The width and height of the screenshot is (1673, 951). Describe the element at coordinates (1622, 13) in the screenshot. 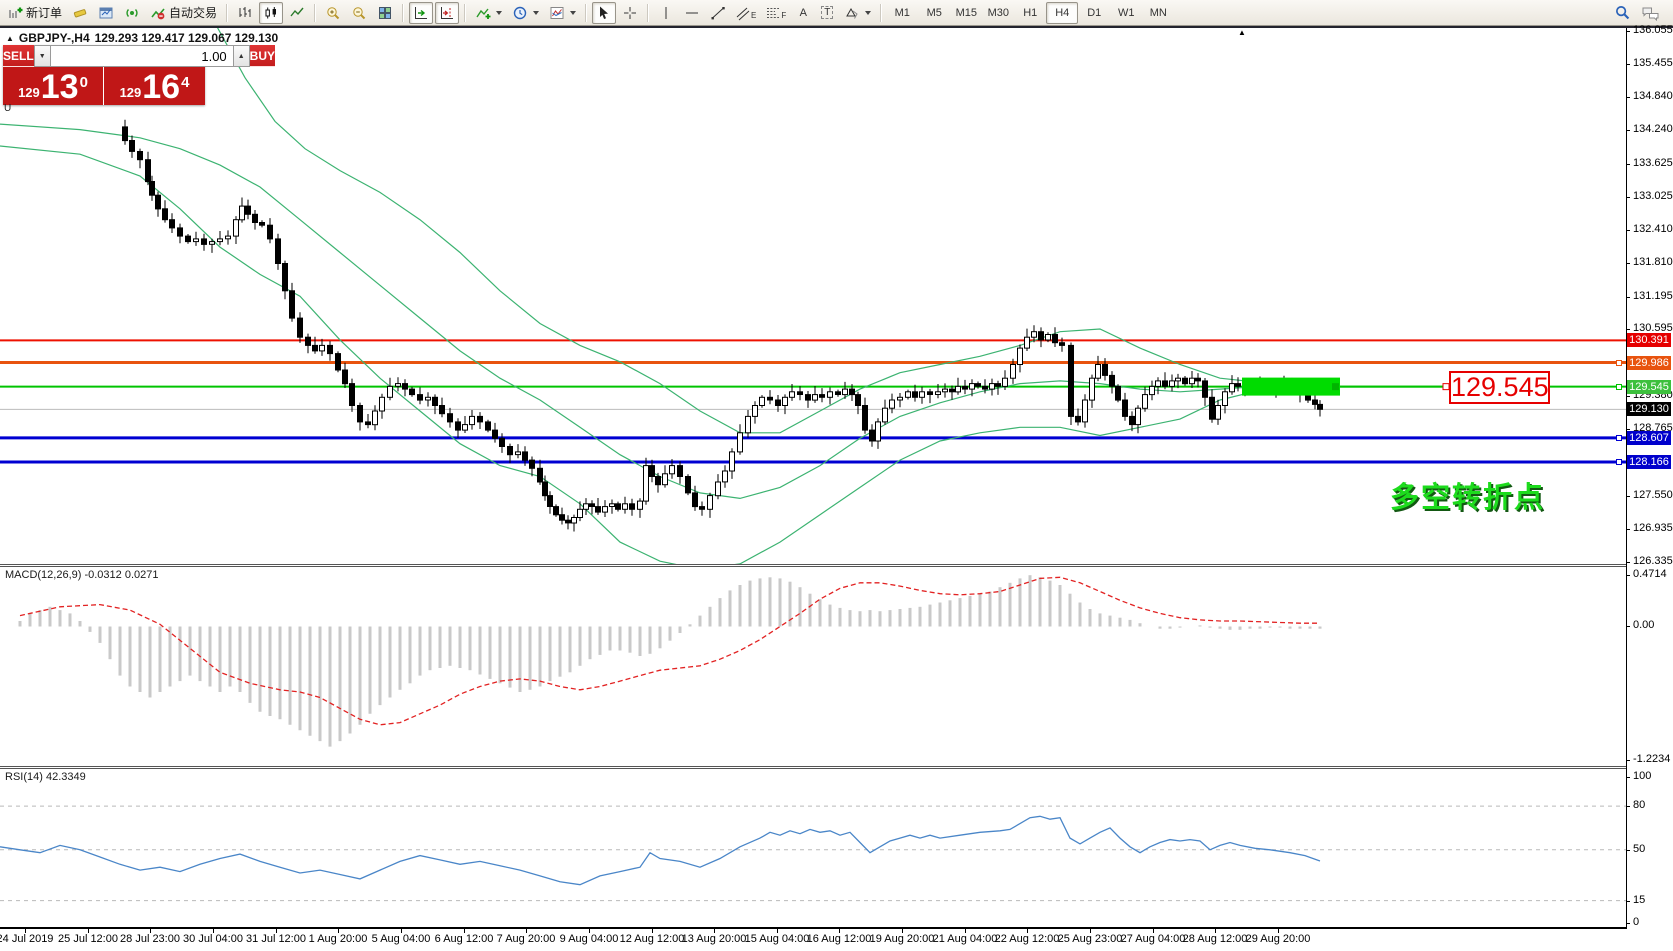

I see `search-button` at that location.